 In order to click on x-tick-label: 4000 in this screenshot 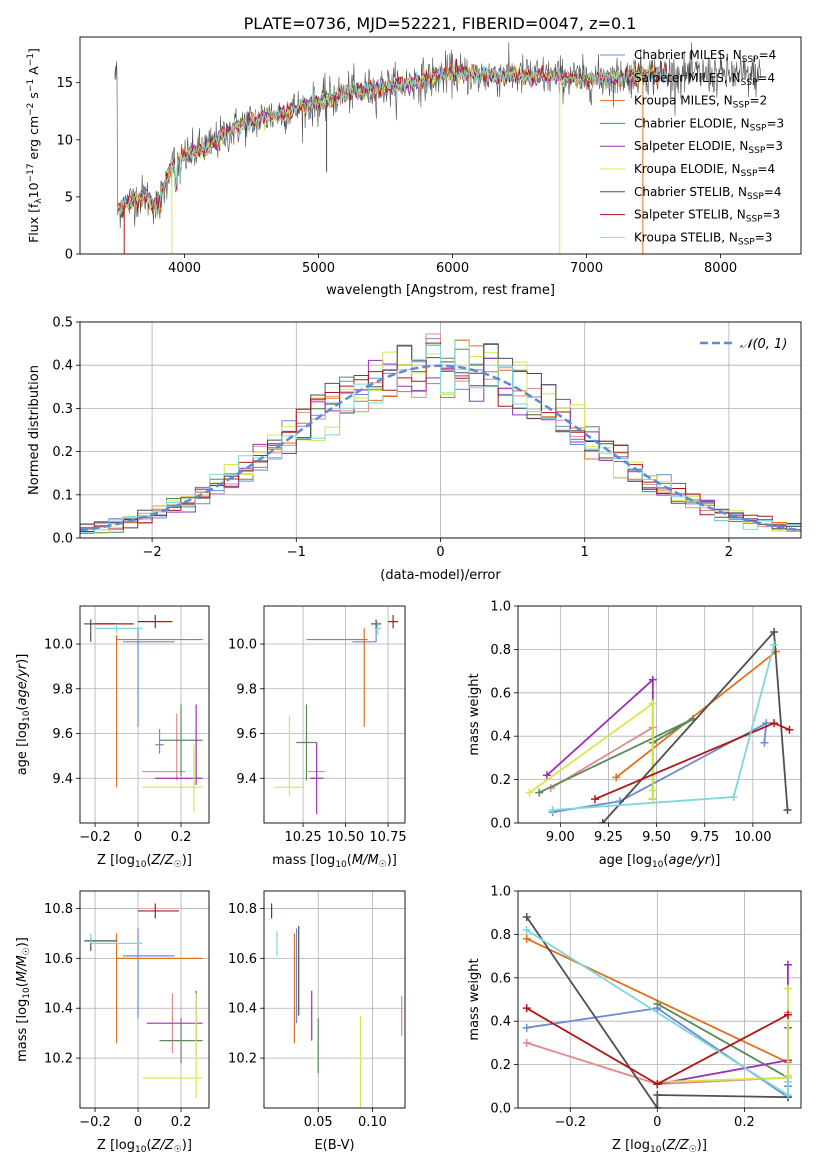, I will do `click(184, 268)`.